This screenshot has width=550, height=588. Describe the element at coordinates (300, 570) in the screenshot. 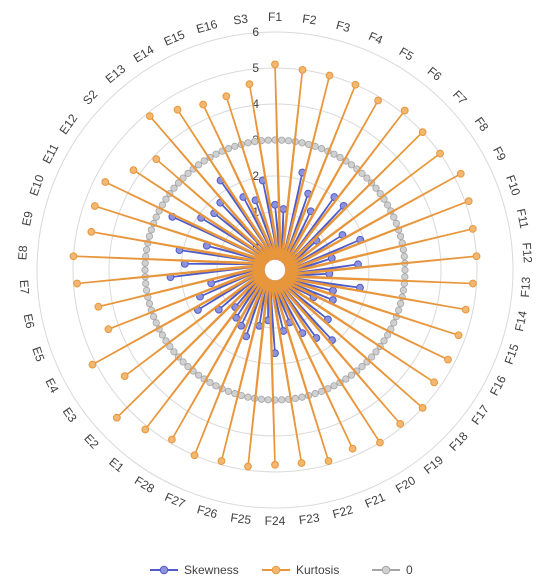

I see `legend-item: Kurtosis` at that location.